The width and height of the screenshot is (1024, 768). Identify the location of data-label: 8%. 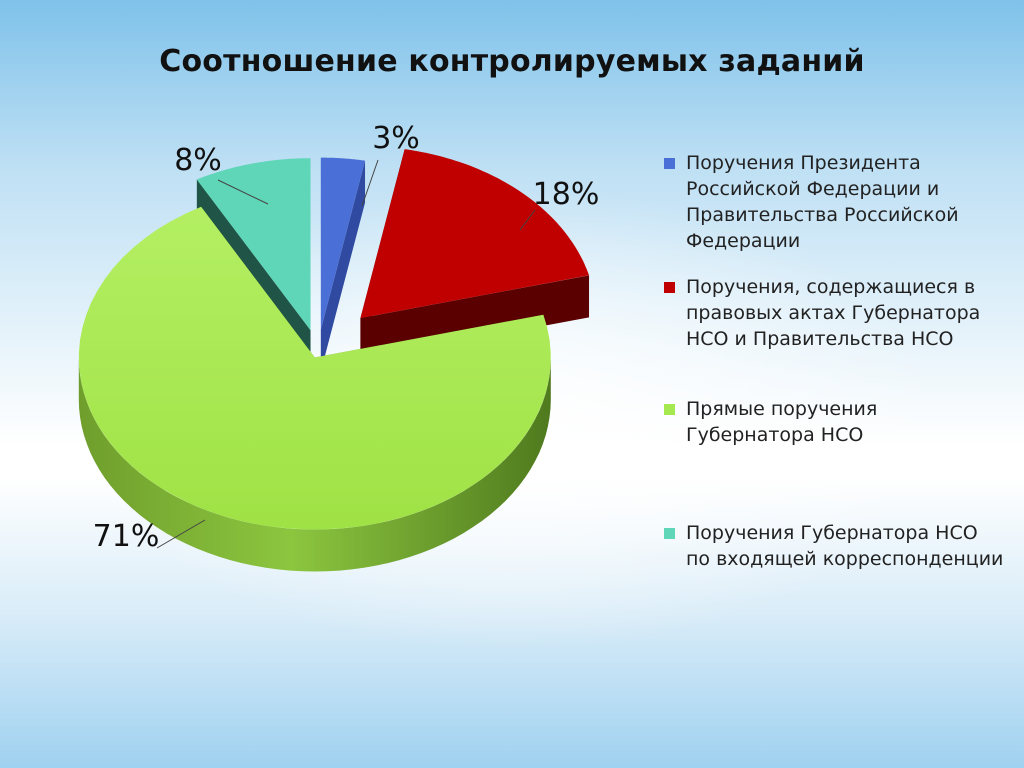
(198, 160).